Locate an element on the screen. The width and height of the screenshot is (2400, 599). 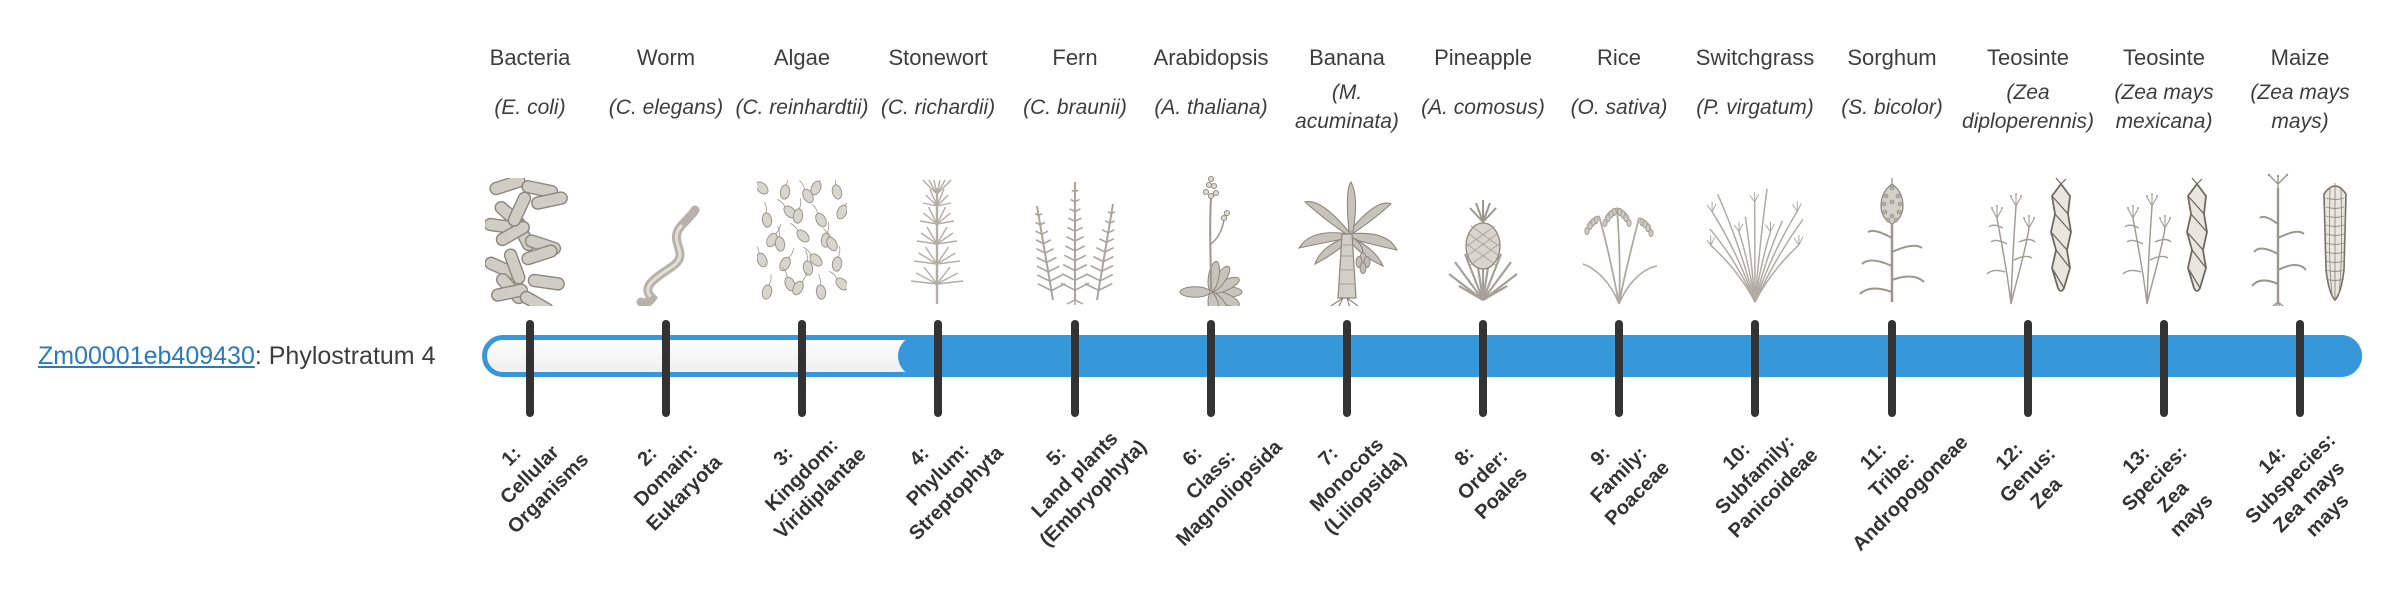
organism-species: (A. thaliana) is located at coordinates (1211, 107).